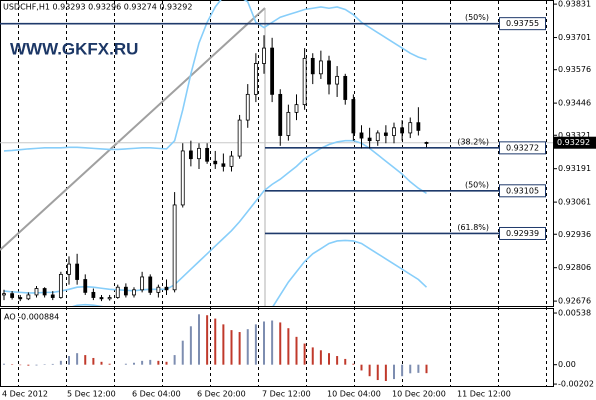 The height and width of the screenshot is (400, 596). What do you see at coordinates (567, 364) in the screenshot?
I see `y-tick-label: 0.00` at bounding box center [567, 364].